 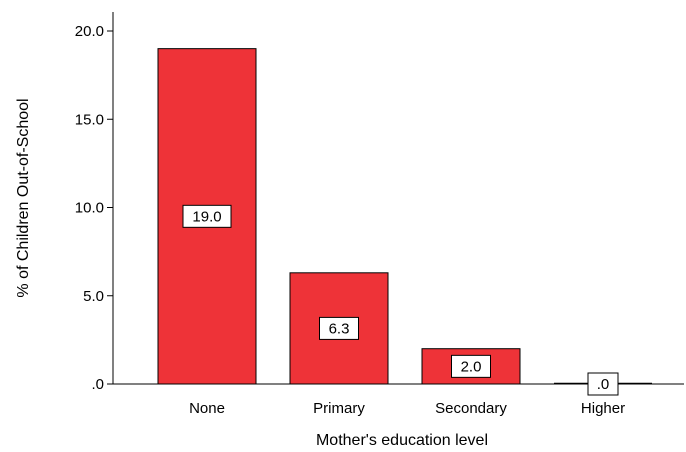 I want to click on data-label: 2.0, so click(x=471, y=366).